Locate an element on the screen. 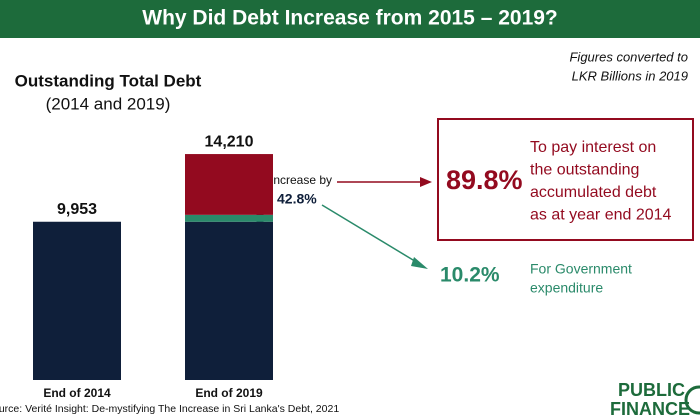 The width and height of the screenshot is (700, 420). x-tick-label: End of 2014 is located at coordinates (77, 393).